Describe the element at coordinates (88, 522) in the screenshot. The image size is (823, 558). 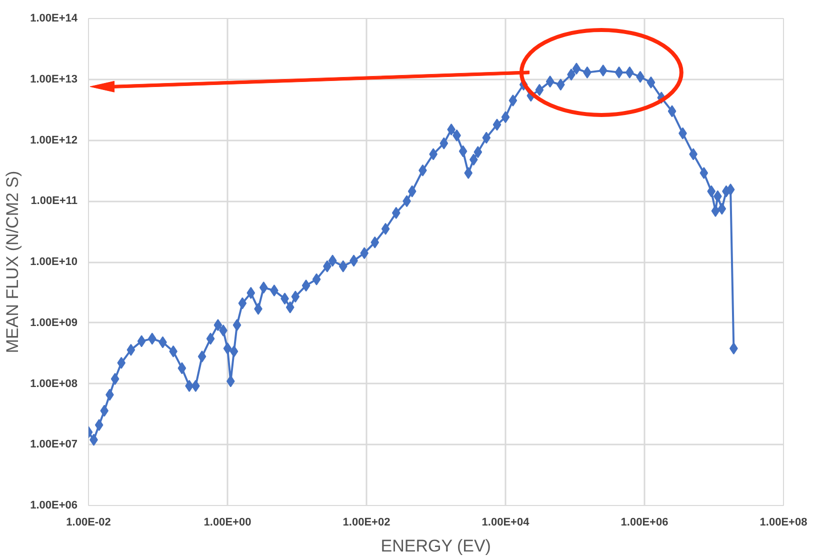
I see `x-tick-label: 1.00E-02` at that location.